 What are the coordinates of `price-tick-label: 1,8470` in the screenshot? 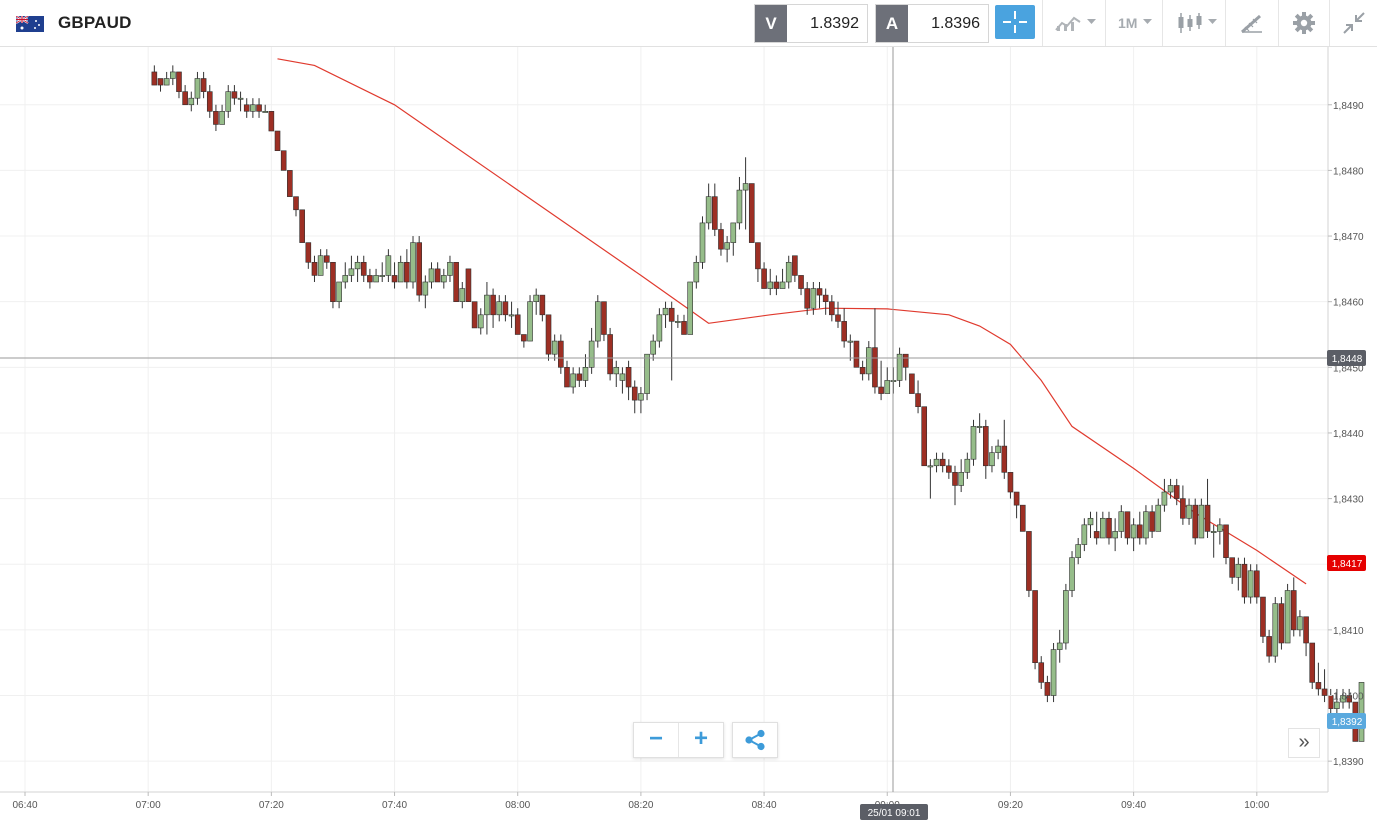 It's located at (1348, 237).